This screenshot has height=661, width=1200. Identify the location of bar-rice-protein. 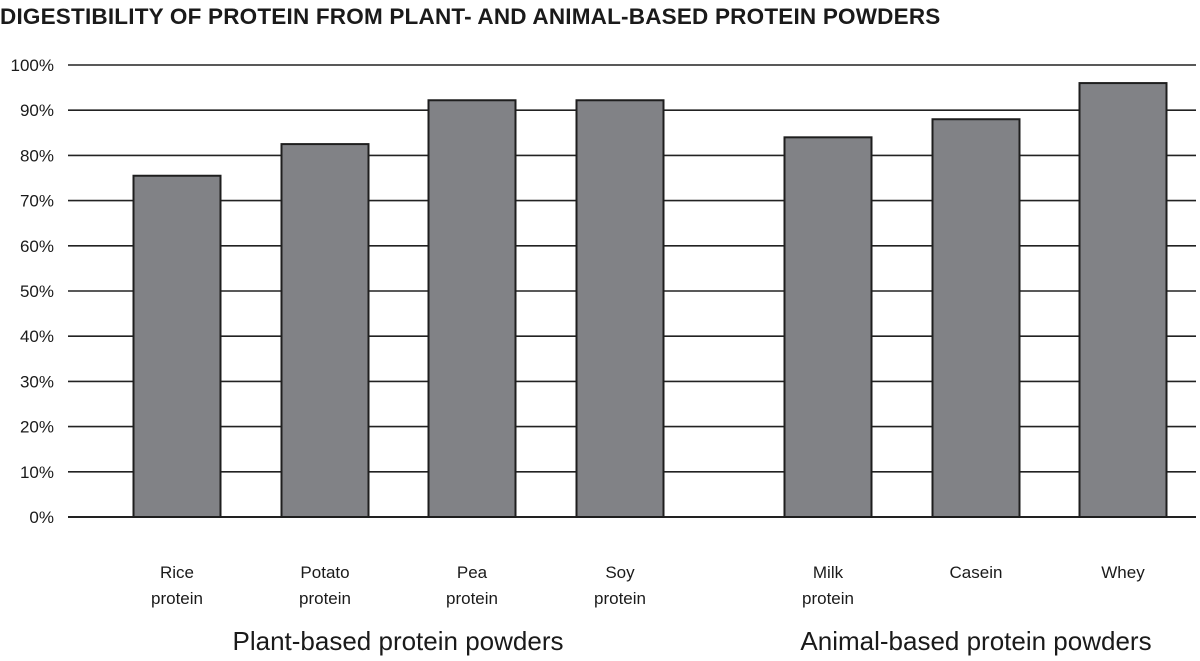
(177, 346).